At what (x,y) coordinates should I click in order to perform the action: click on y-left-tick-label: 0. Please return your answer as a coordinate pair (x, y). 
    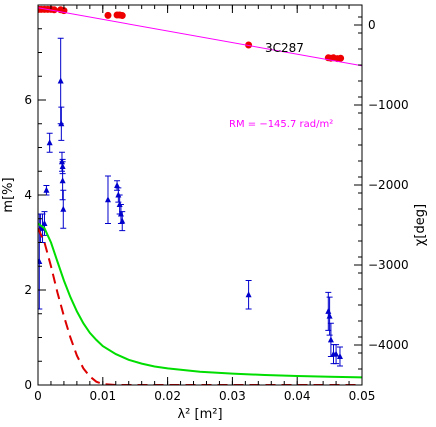
    Looking at the image, I should click on (28, 385).